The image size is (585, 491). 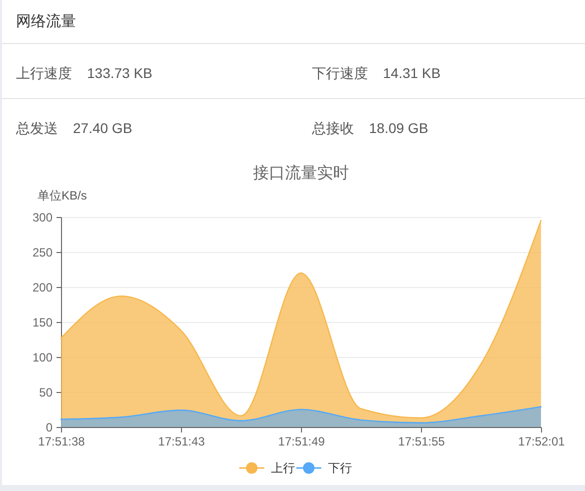 I want to click on x-tick-label: 17:51:49, so click(x=302, y=441).